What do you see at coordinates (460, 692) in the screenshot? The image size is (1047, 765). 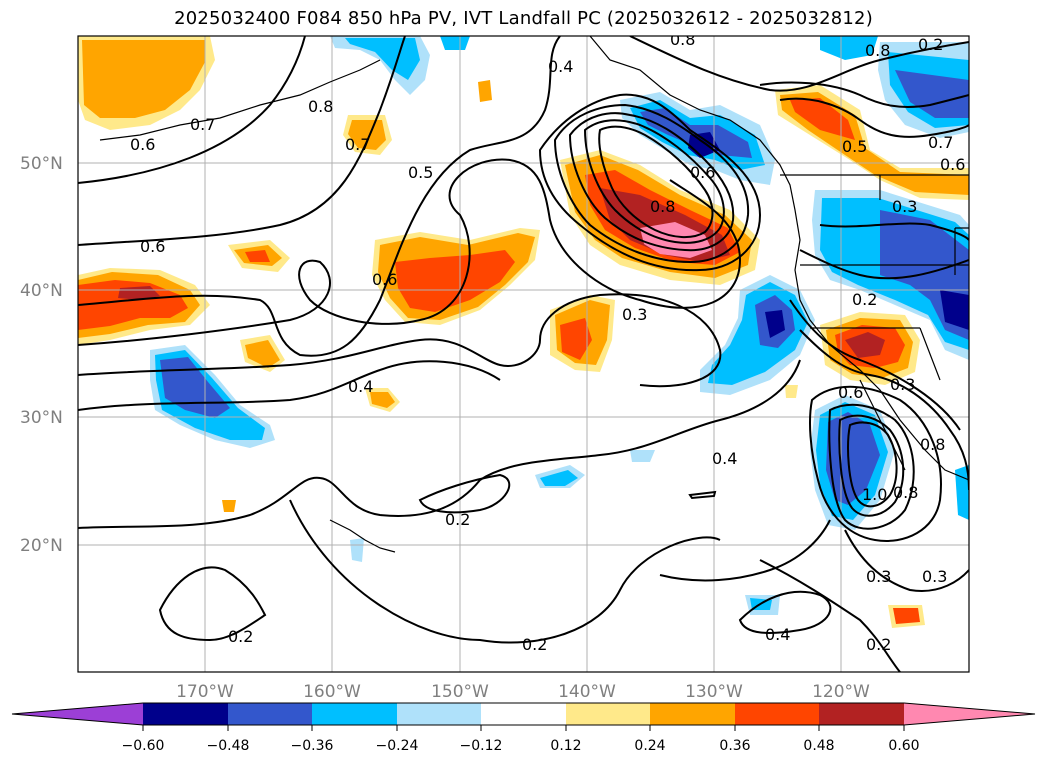 I see `lon-label: 150°W` at bounding box center [460, 692].